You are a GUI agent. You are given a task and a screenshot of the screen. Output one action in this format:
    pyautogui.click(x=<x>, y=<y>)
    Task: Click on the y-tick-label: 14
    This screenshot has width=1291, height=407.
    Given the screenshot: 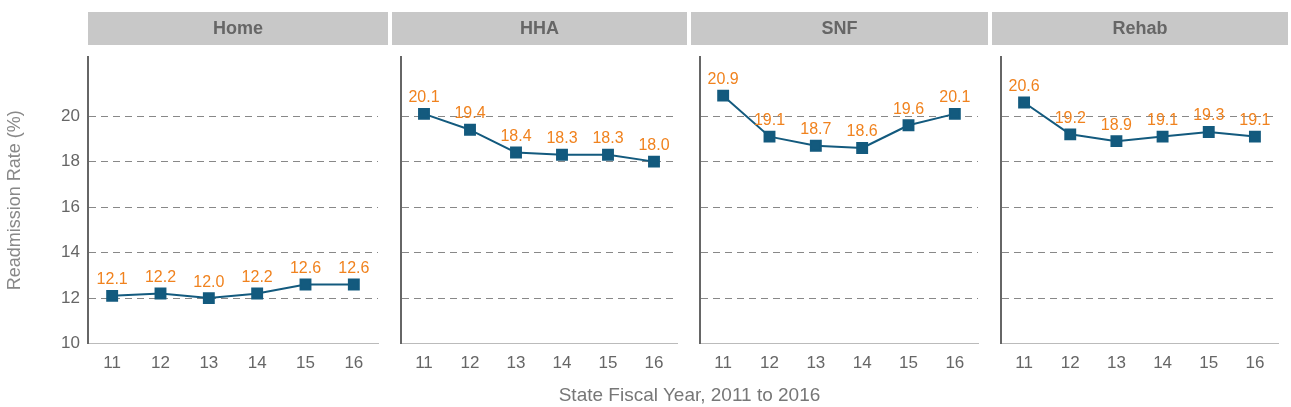 What is the action you would take?
    pyautogui.click(x=70, y=252)
    